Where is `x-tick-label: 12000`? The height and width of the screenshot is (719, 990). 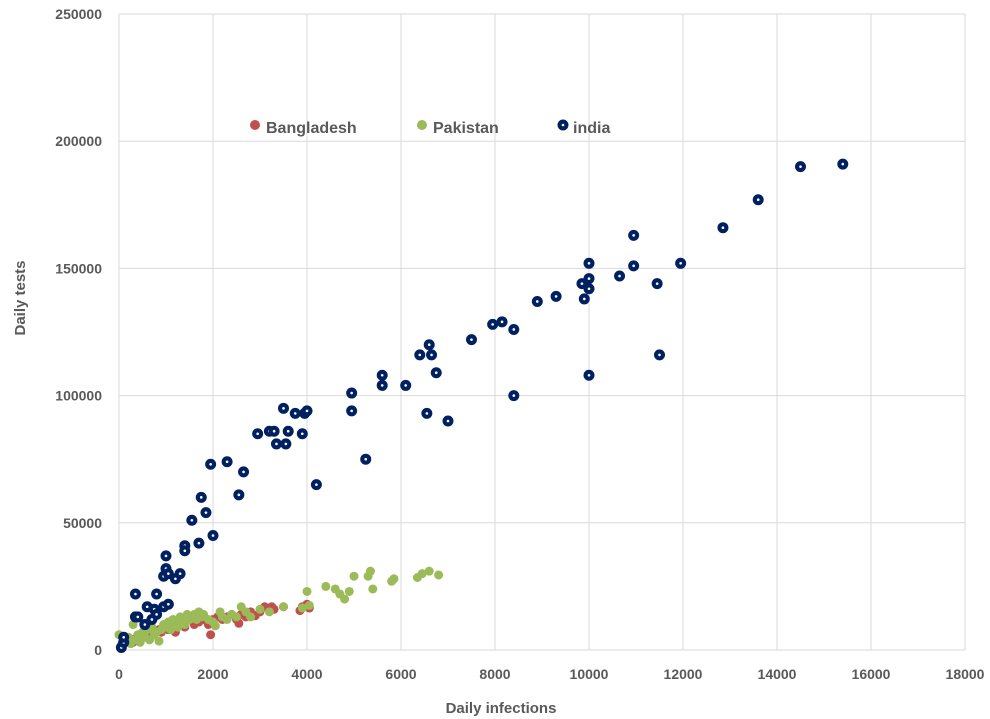 x-tick-label: 12000 is located at coordinates (683, 674).